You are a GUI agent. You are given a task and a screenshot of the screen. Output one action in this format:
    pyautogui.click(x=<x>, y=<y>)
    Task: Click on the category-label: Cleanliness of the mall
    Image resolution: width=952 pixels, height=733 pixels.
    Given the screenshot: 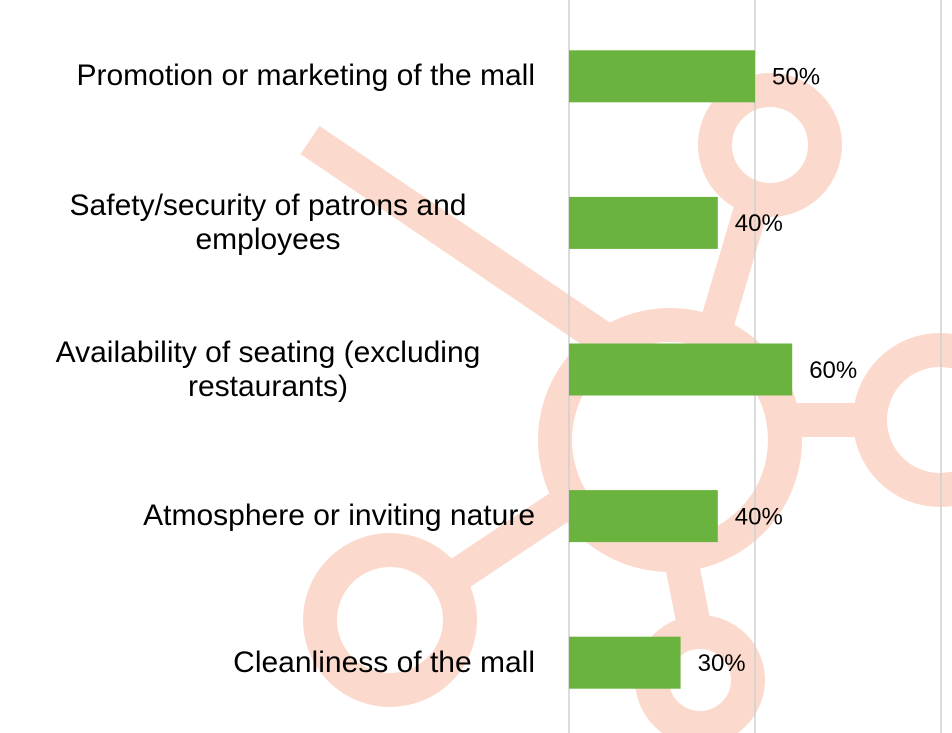 What is the action you would take?
    pyautogui.click(x=384, y=662)
    